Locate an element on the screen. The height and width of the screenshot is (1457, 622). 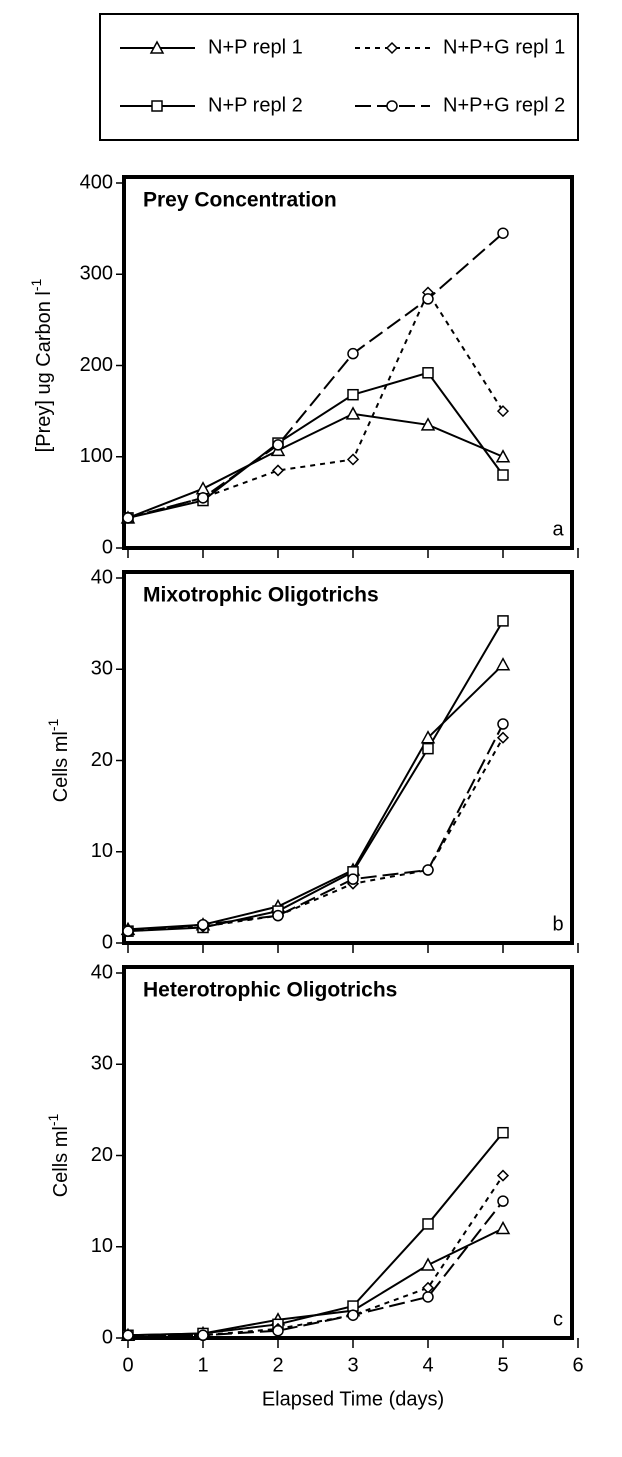
panel-title: Prey Concentration is located at coordinates (240, 200).